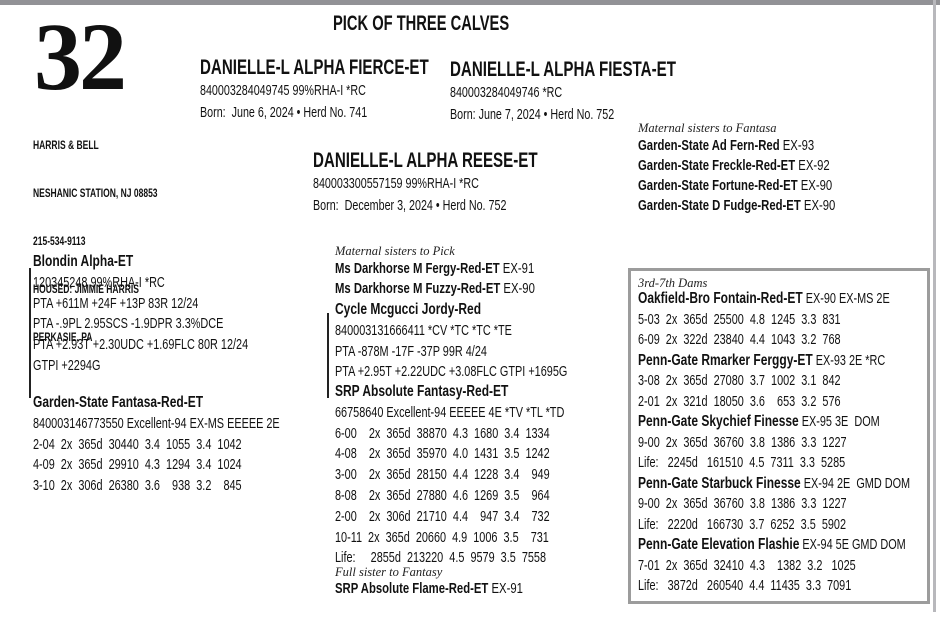 Image resolution: width=940 pixels, height=620 pixels. Describe the element at coordinates (389, 572) in the screenshot. I see `full-sister-heading: Full sister to Fantasy` at that location.